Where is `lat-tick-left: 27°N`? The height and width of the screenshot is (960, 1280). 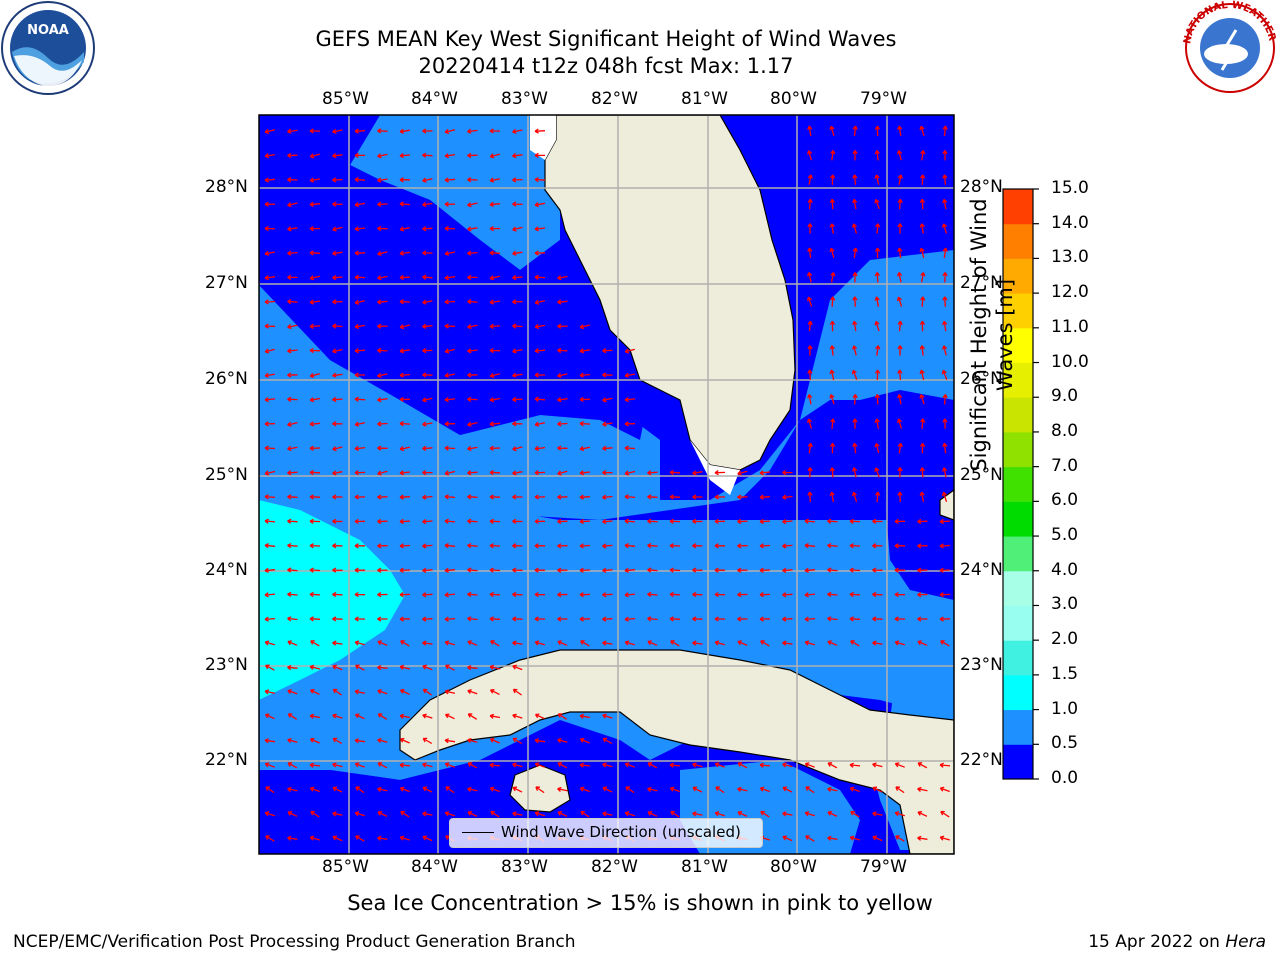
lat-tick-left: 27°N is located at coordinates (226, 283).